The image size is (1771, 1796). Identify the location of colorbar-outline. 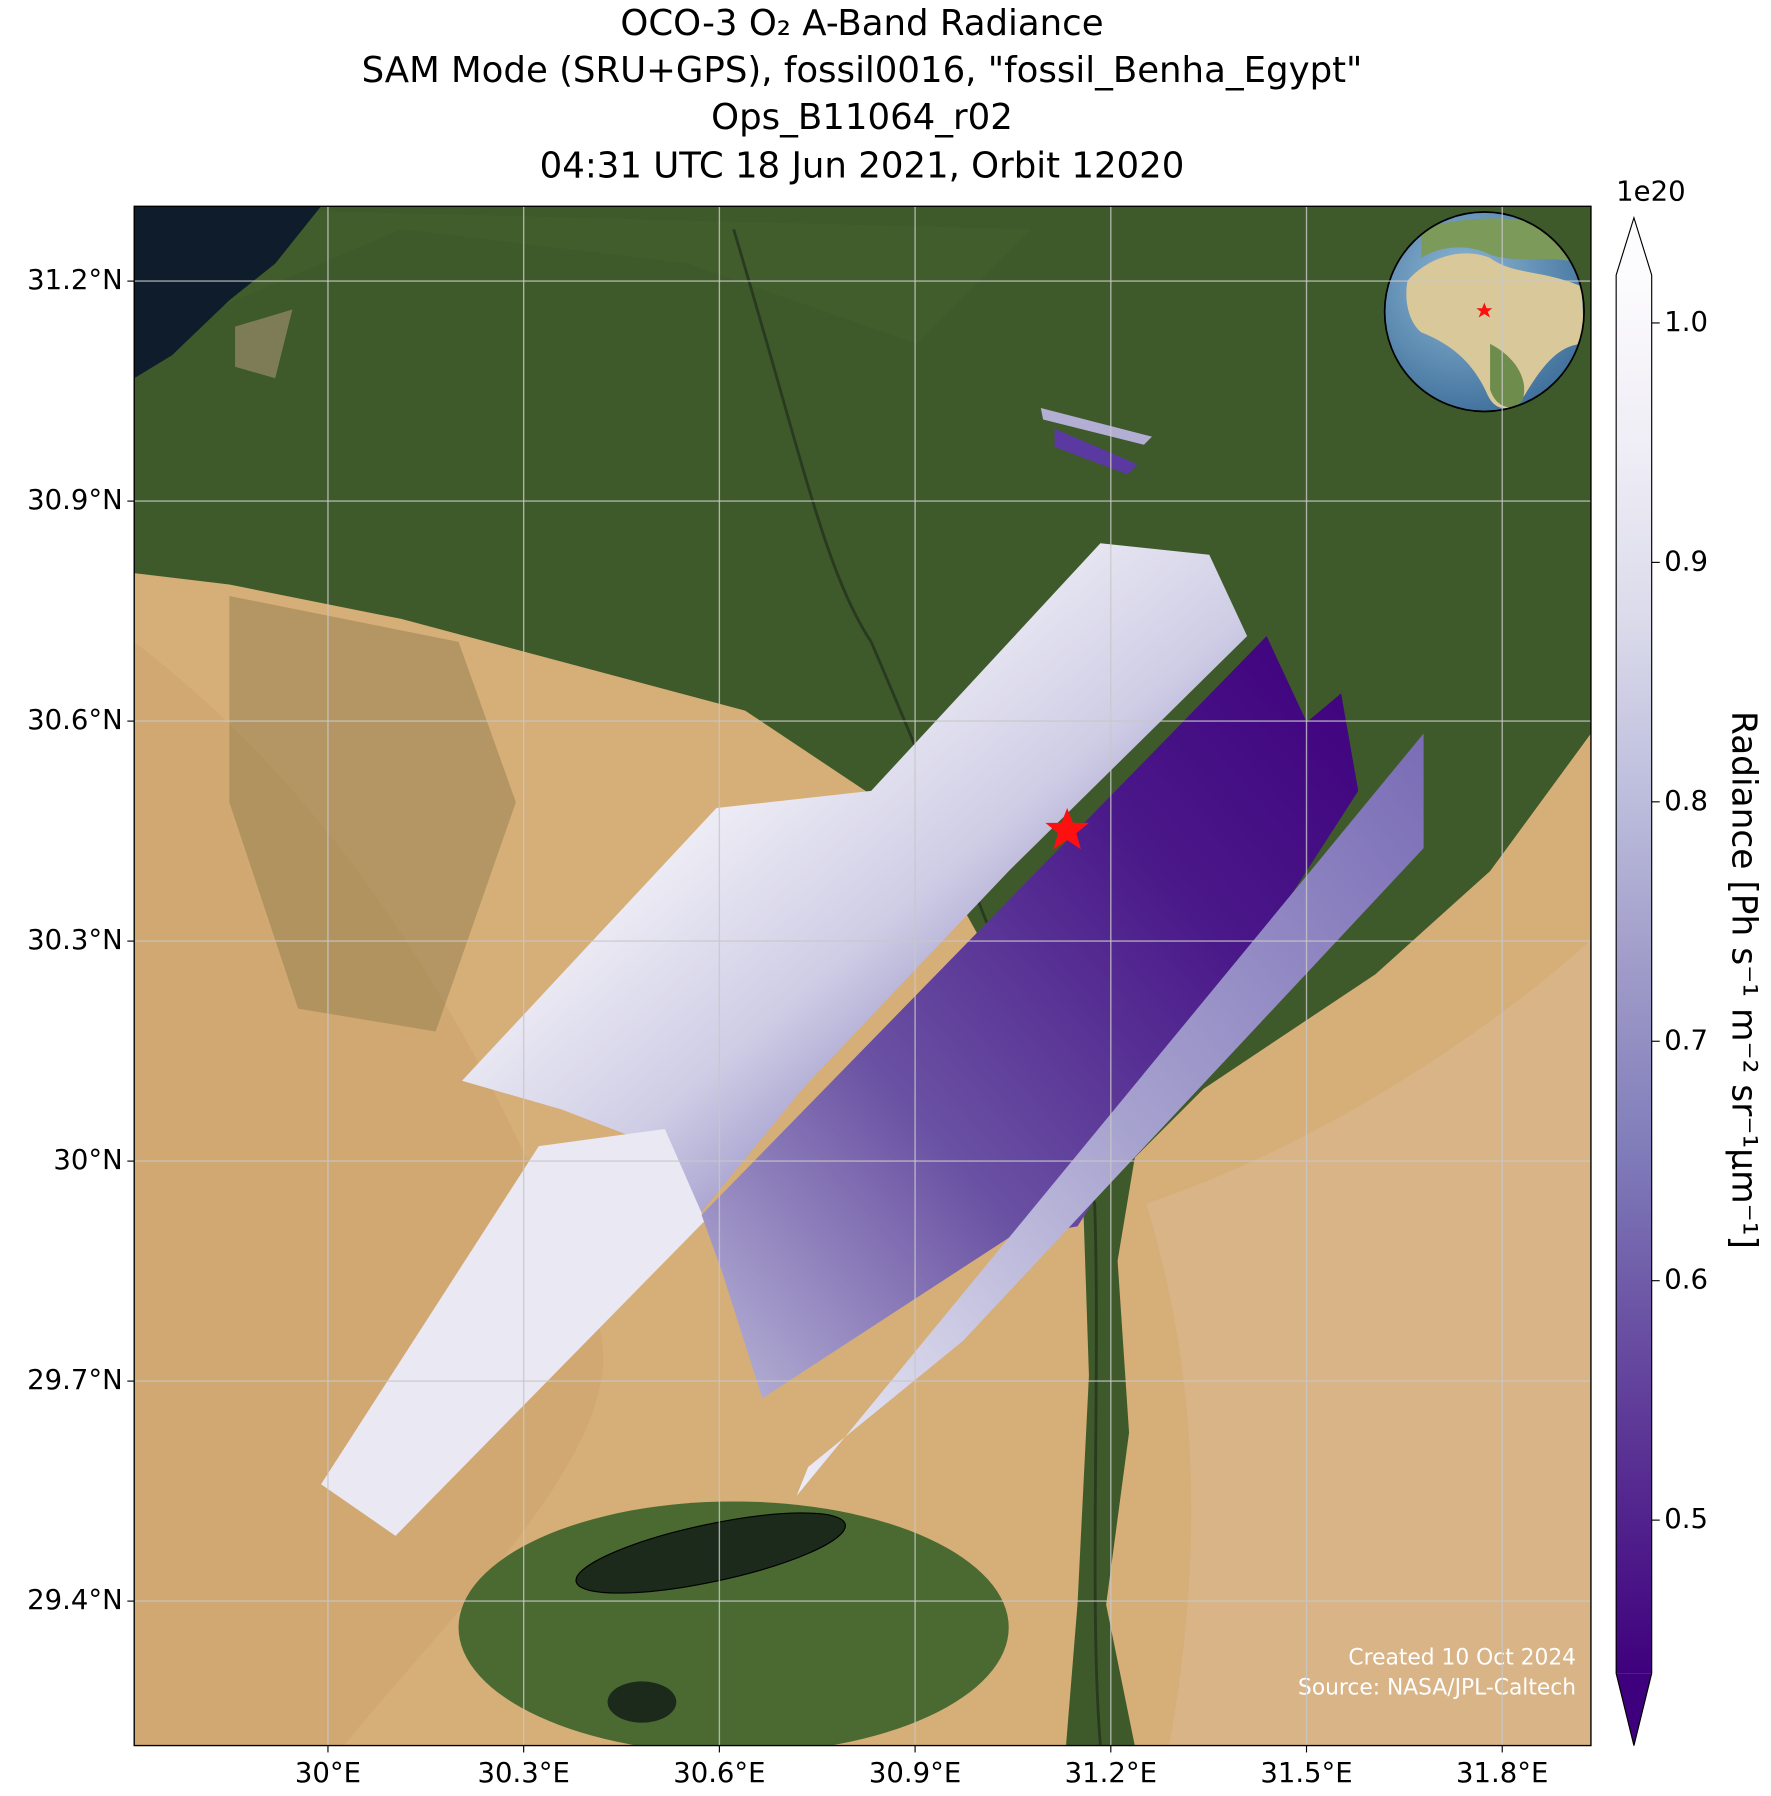
(1634, 980).